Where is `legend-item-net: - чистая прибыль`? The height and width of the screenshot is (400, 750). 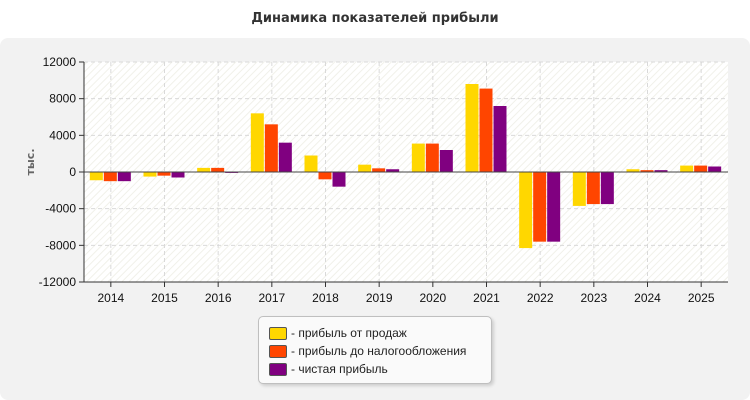 legend-item-net: - чистая прибыль is located at coordinates (328, 369).